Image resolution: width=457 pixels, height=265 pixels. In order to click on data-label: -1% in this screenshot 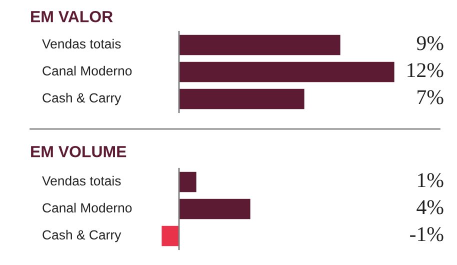, I will do `click(427, 234)`.